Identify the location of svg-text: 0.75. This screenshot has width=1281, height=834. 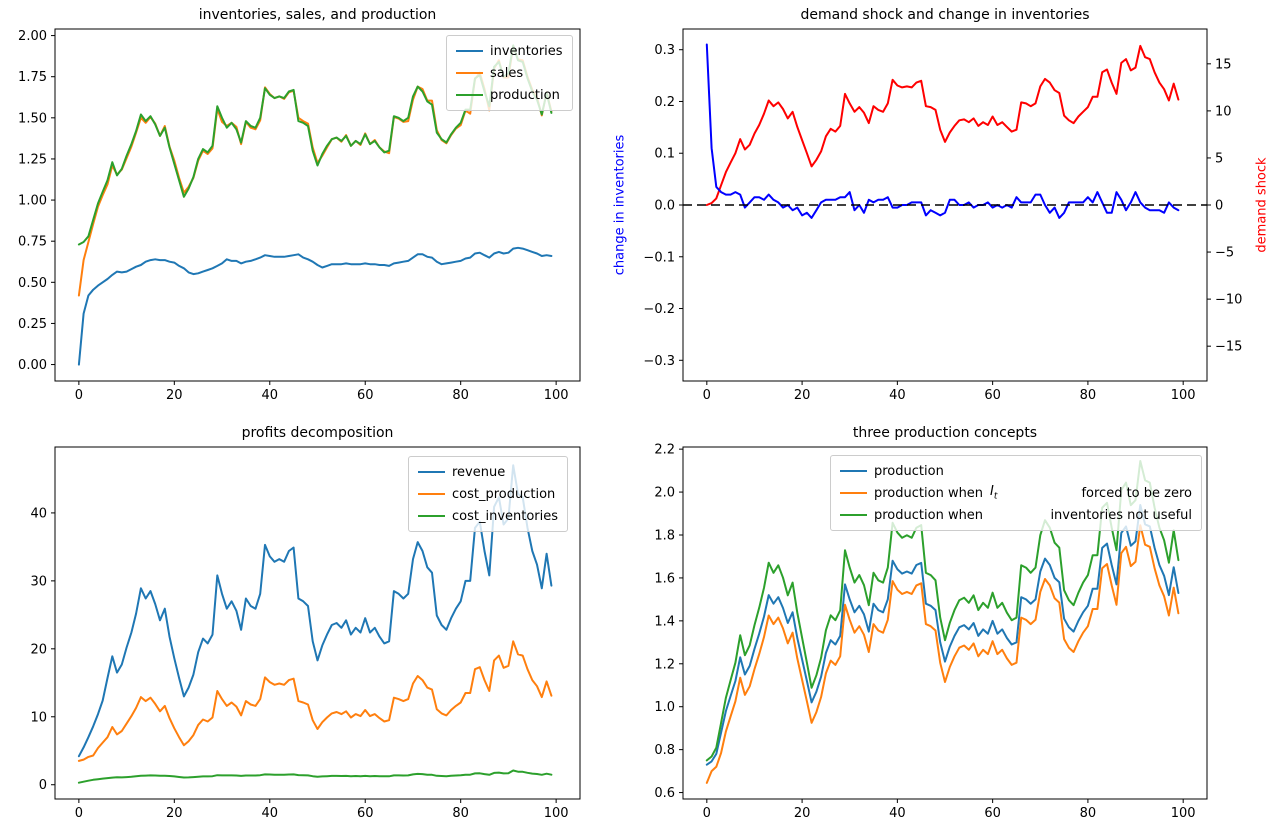
(32, 242).